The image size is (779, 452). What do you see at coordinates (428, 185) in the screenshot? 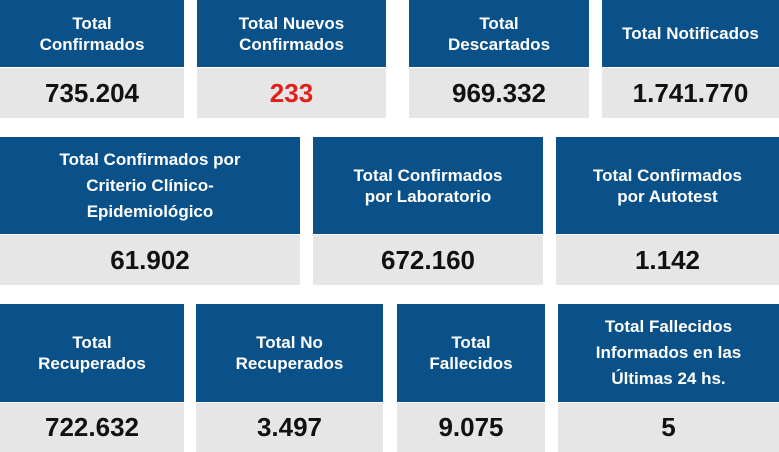
I see `stat-card-title: Total Confirmados por Laboratorio` at bounding box center [428, 185].